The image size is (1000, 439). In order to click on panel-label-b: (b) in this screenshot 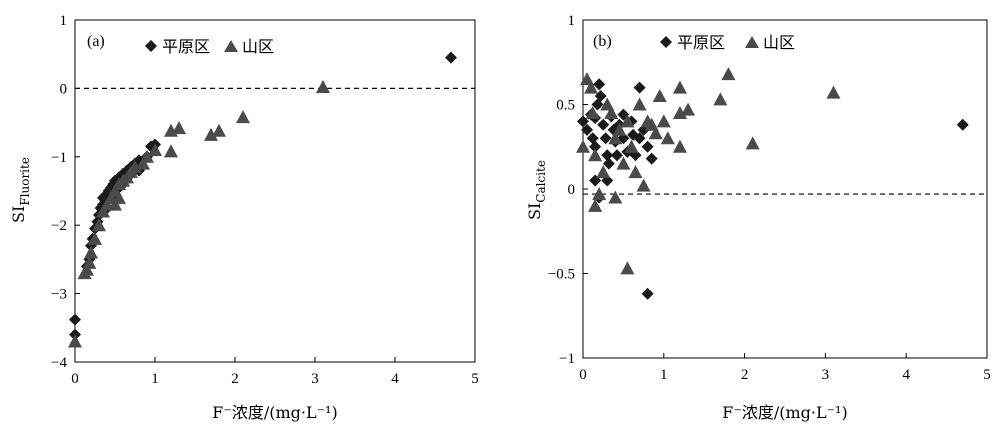, I will do `click(602, 41)`.